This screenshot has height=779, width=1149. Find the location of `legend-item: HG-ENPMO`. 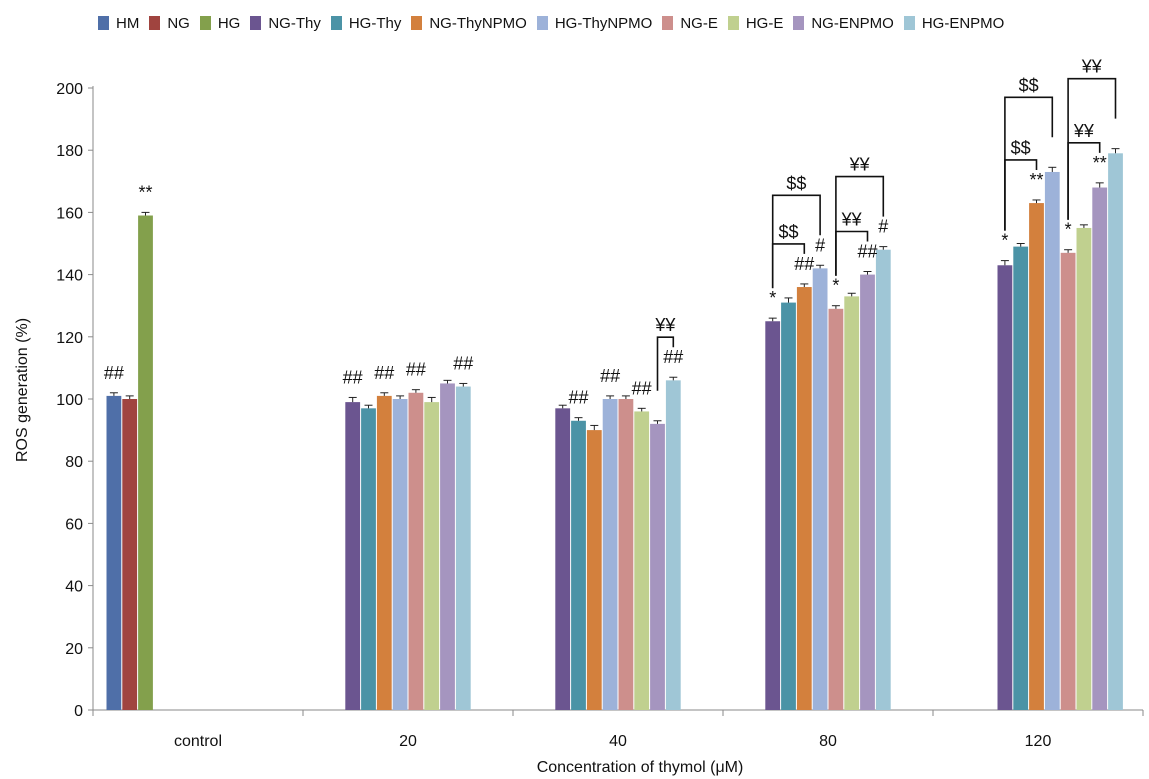

legend-item: HG-ENPMO is located at coordinates (954, 23).